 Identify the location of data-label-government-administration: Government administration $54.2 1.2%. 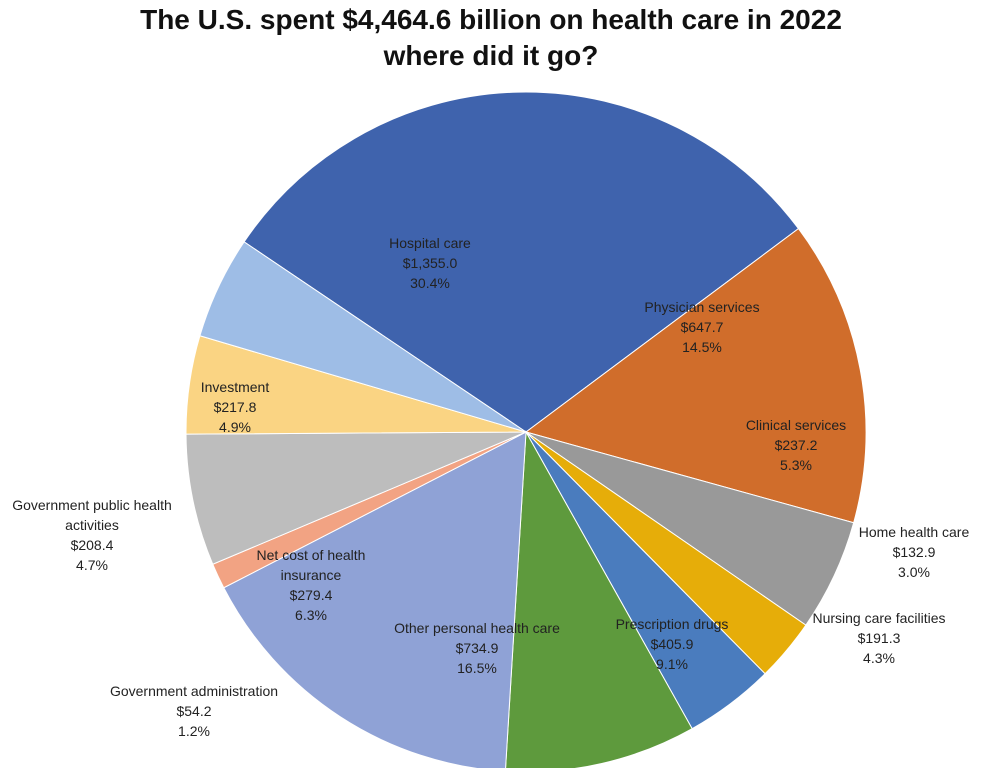
(194, 711).